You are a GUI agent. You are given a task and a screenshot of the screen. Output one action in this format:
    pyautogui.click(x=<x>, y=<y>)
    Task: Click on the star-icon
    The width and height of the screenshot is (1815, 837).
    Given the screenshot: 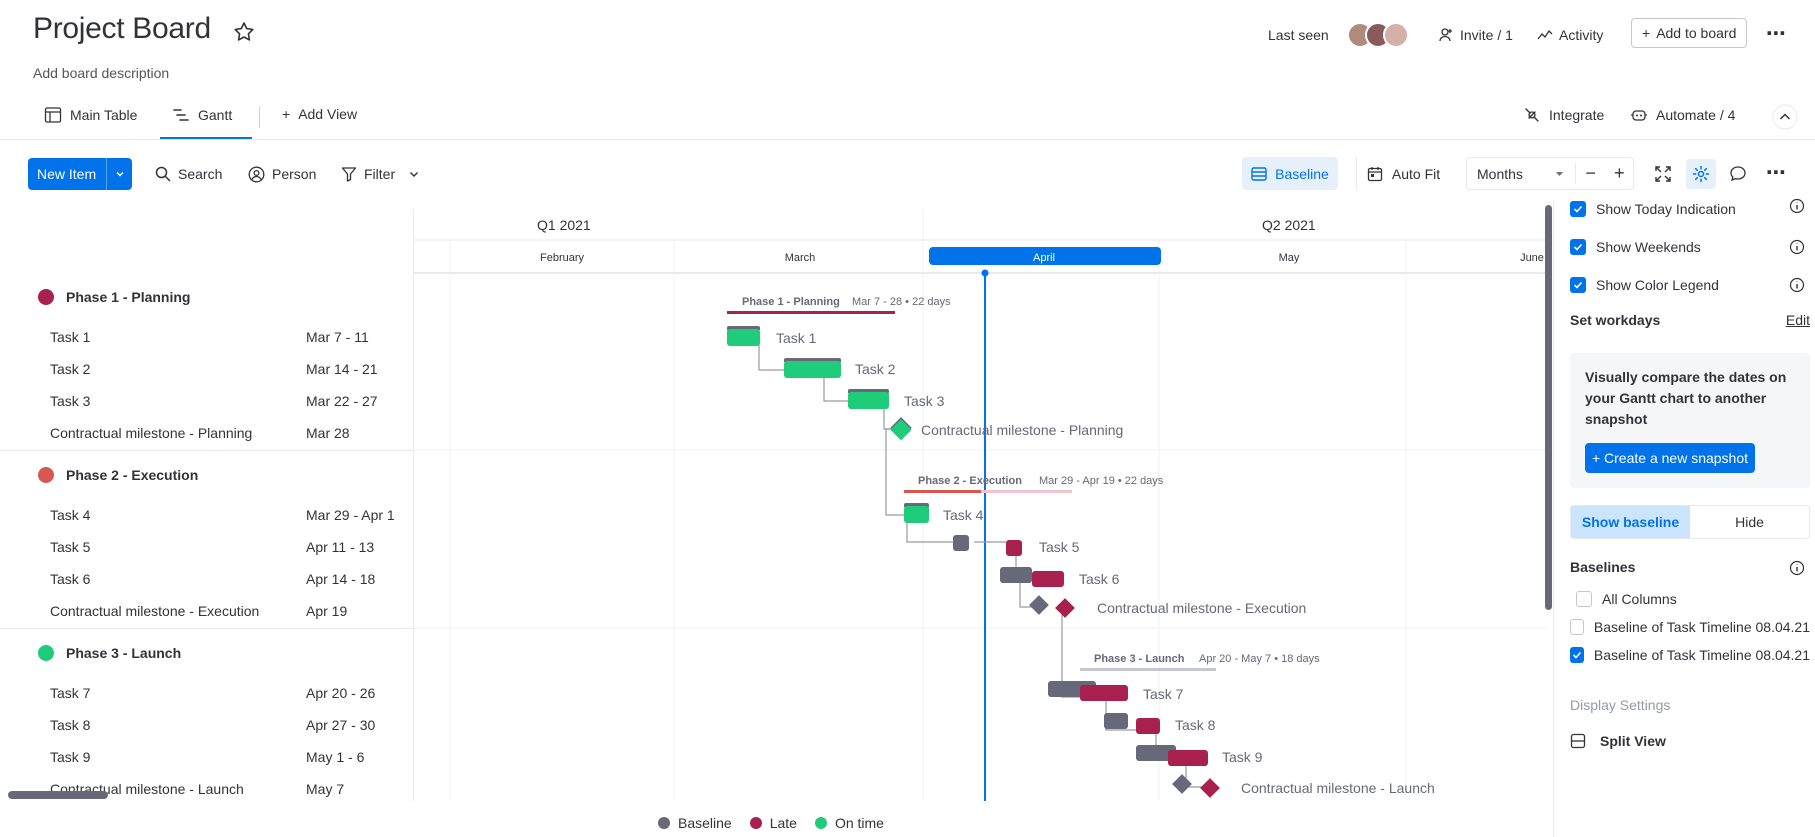 What is the action you would take?
    pyautogui.click(x=244, y=32)
    